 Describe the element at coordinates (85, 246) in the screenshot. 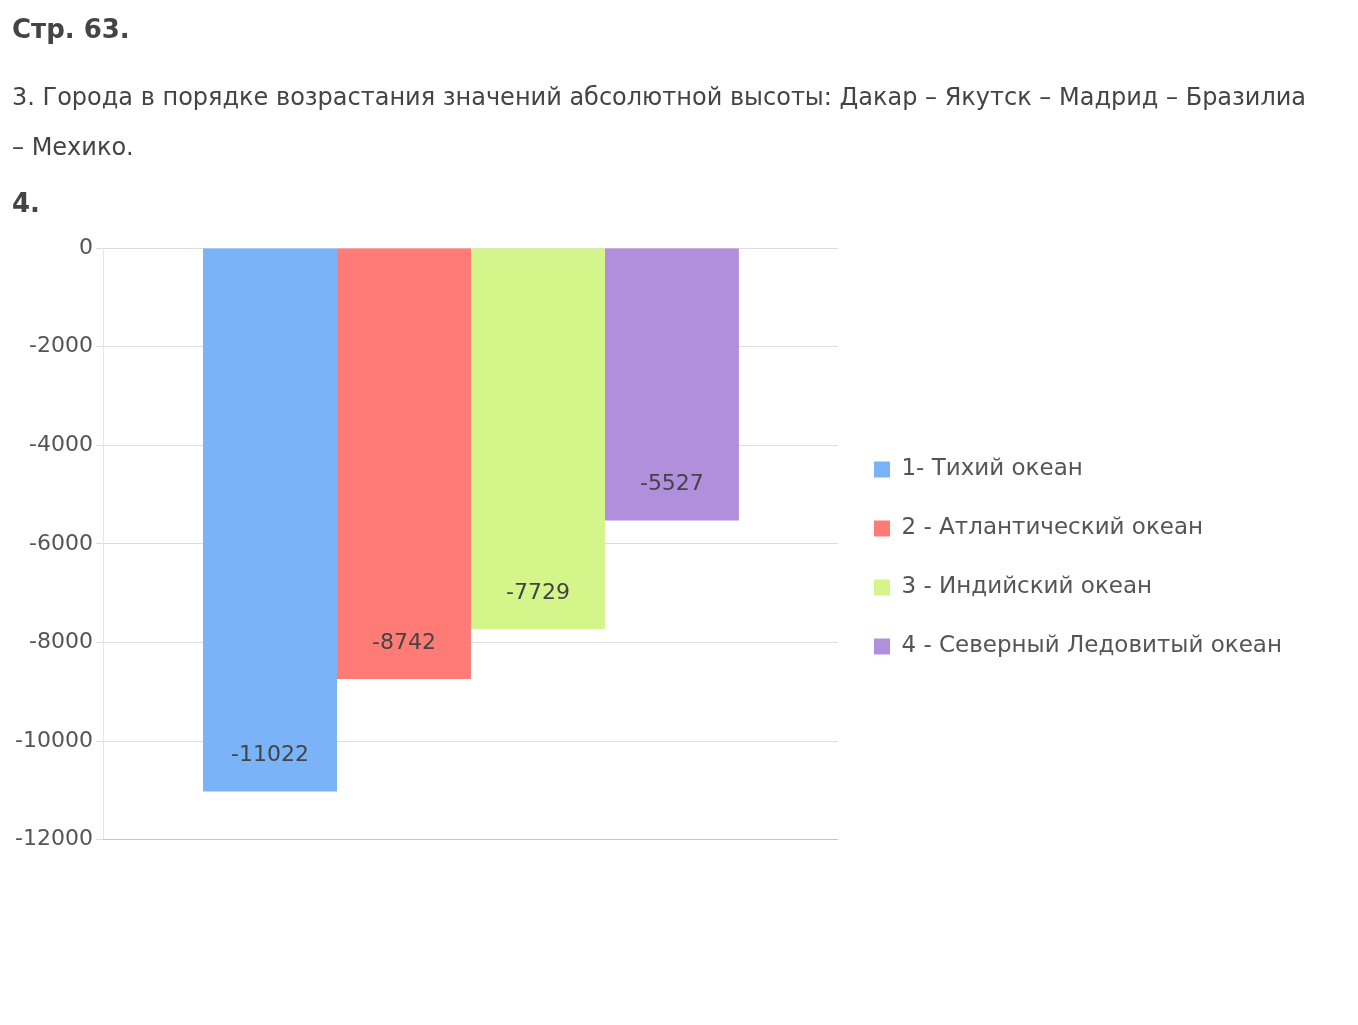

I see `y-tick-label: 0` at that location.